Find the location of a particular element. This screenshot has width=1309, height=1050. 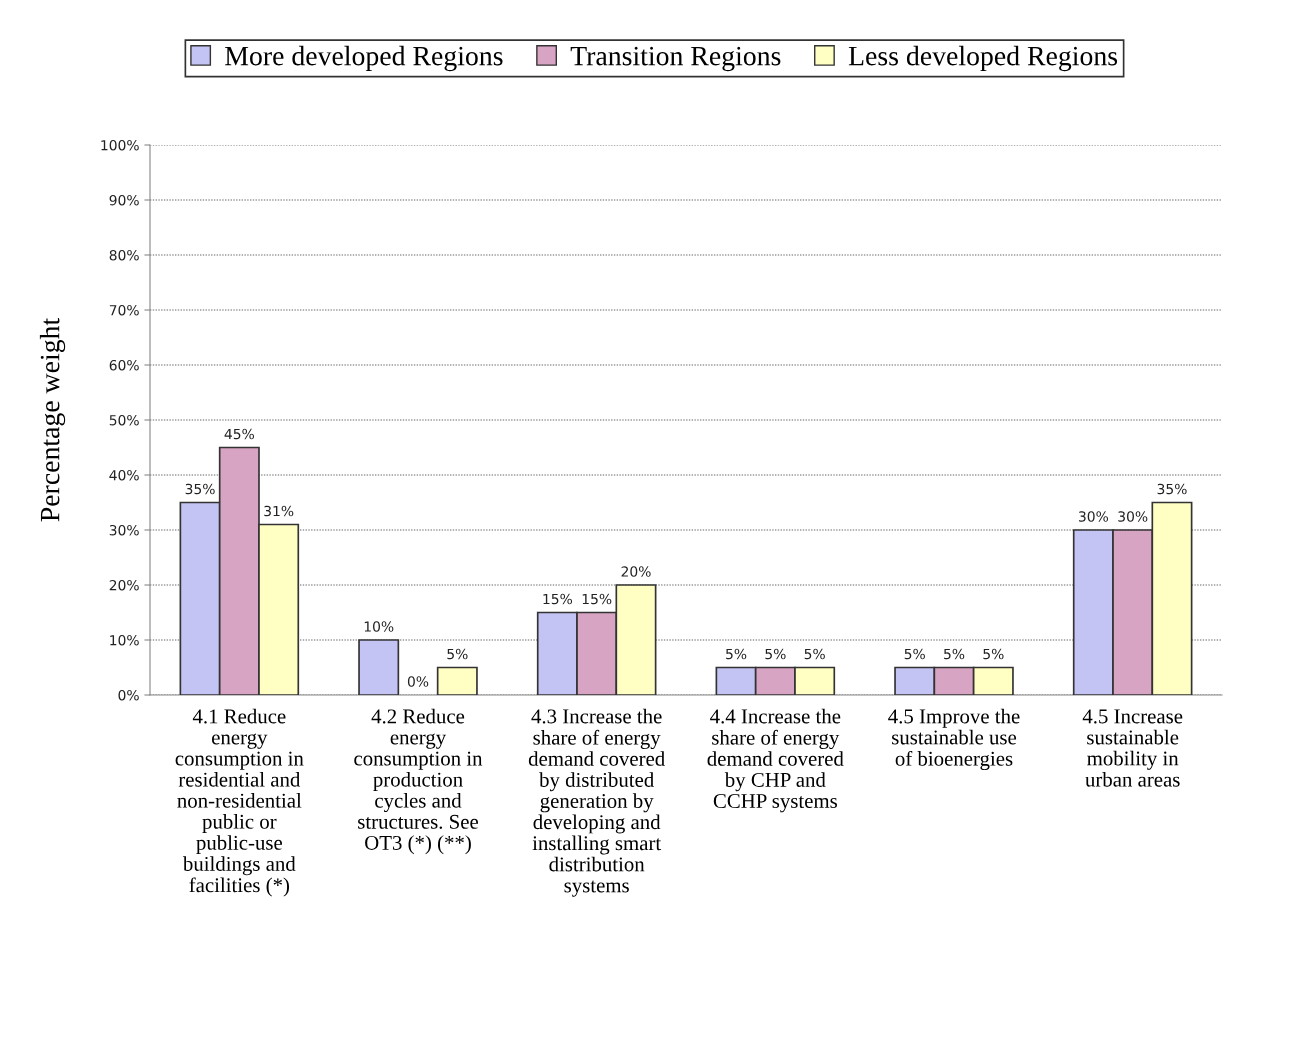

data-label: 10% is located at coordinates (379, 626).